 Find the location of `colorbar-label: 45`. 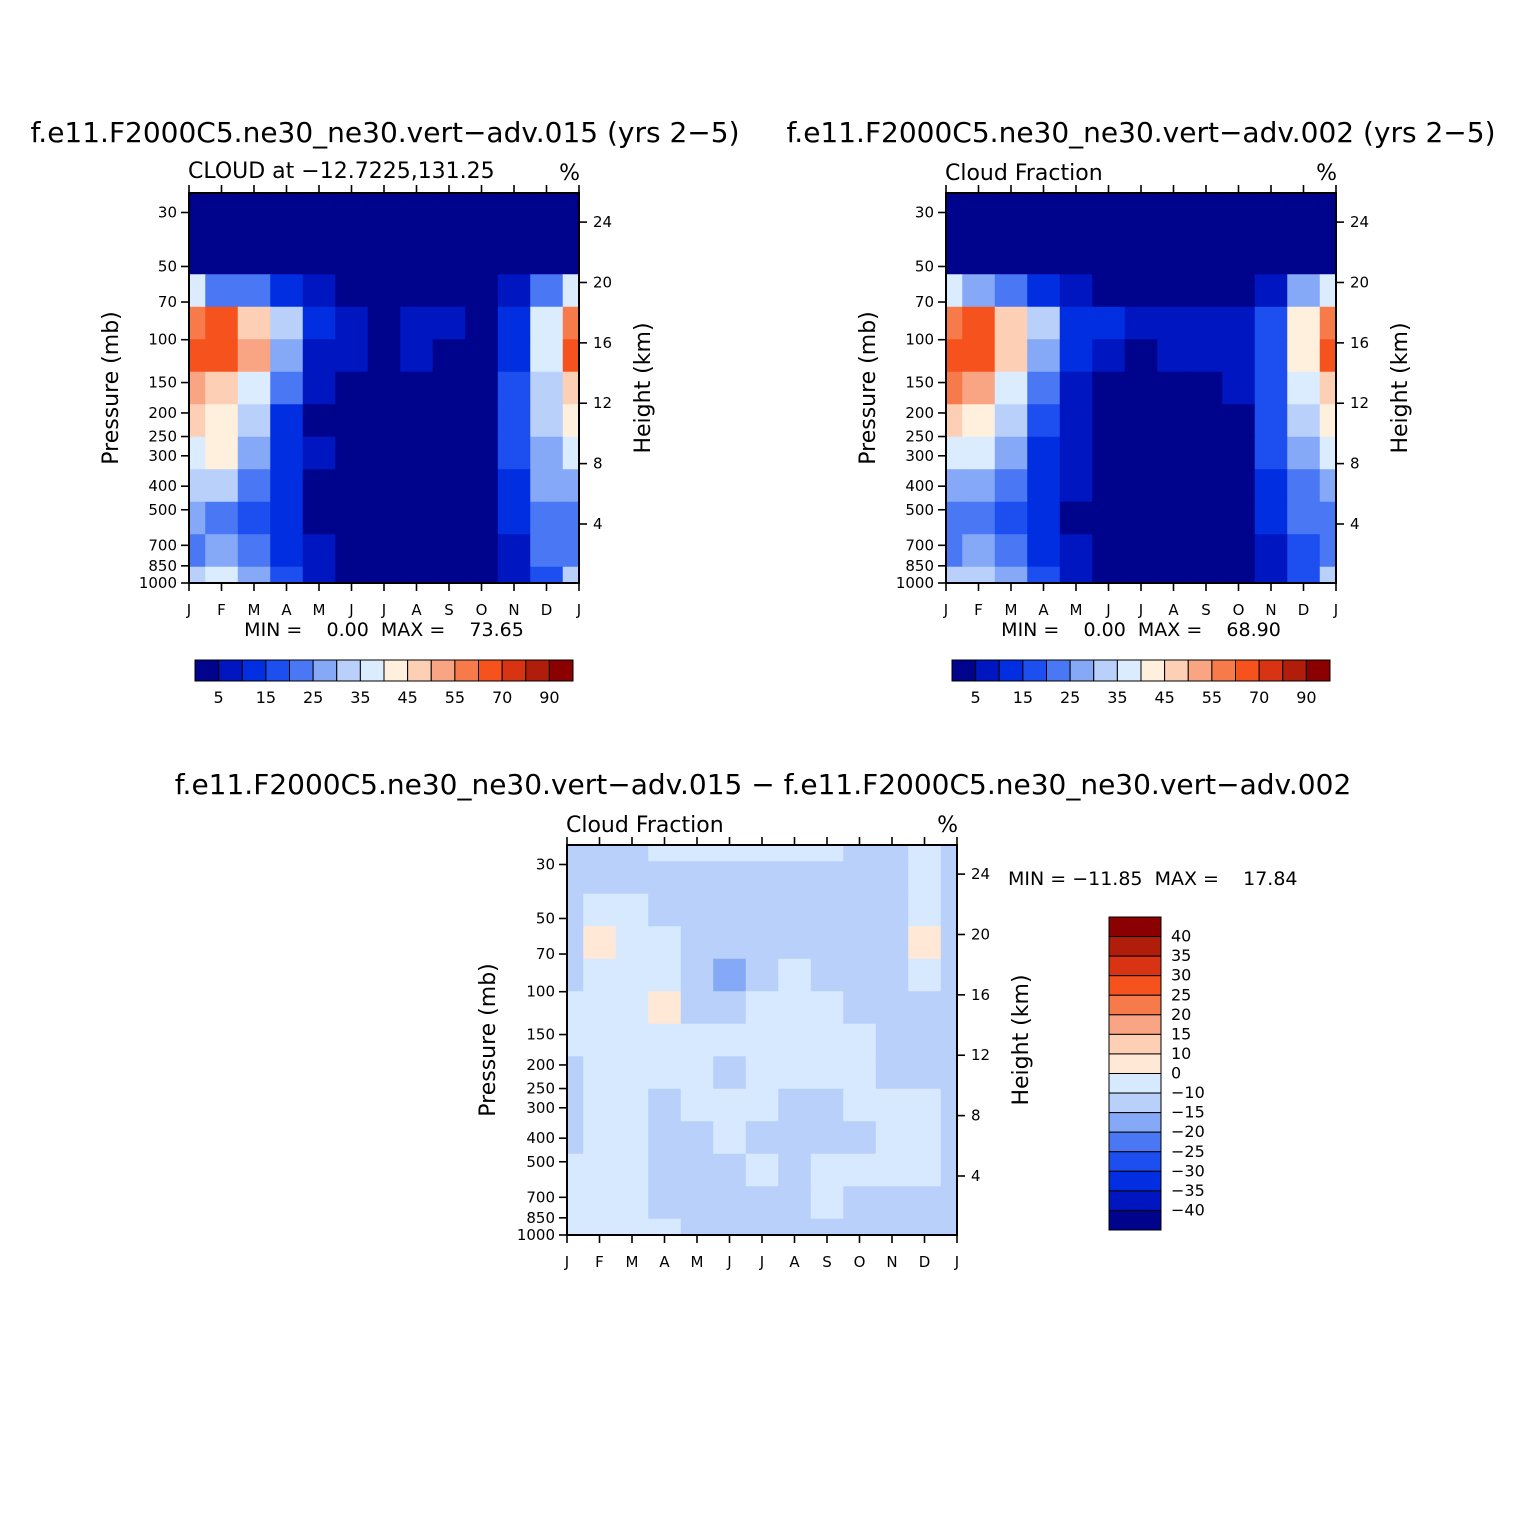

colorbar-label: 45 is located at coordinates (407, 697).